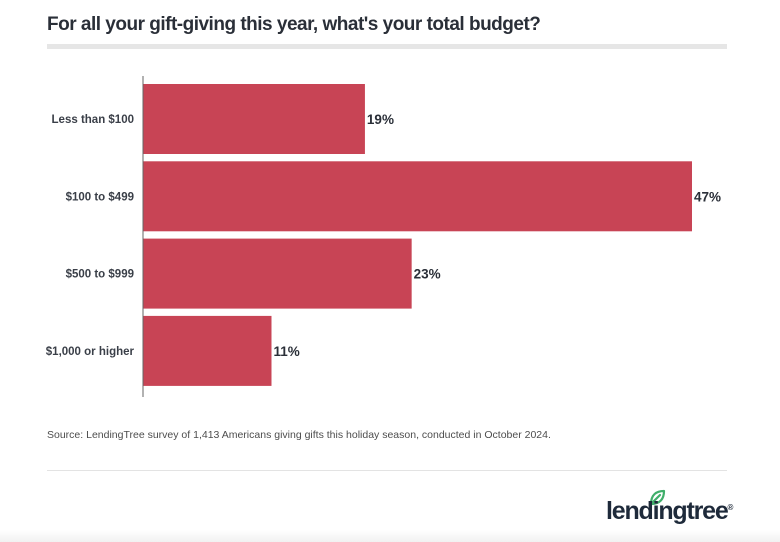  Describe the element at coordinates (286, 351) in the screenshot. I see `value-label-3: 11%` at that location.